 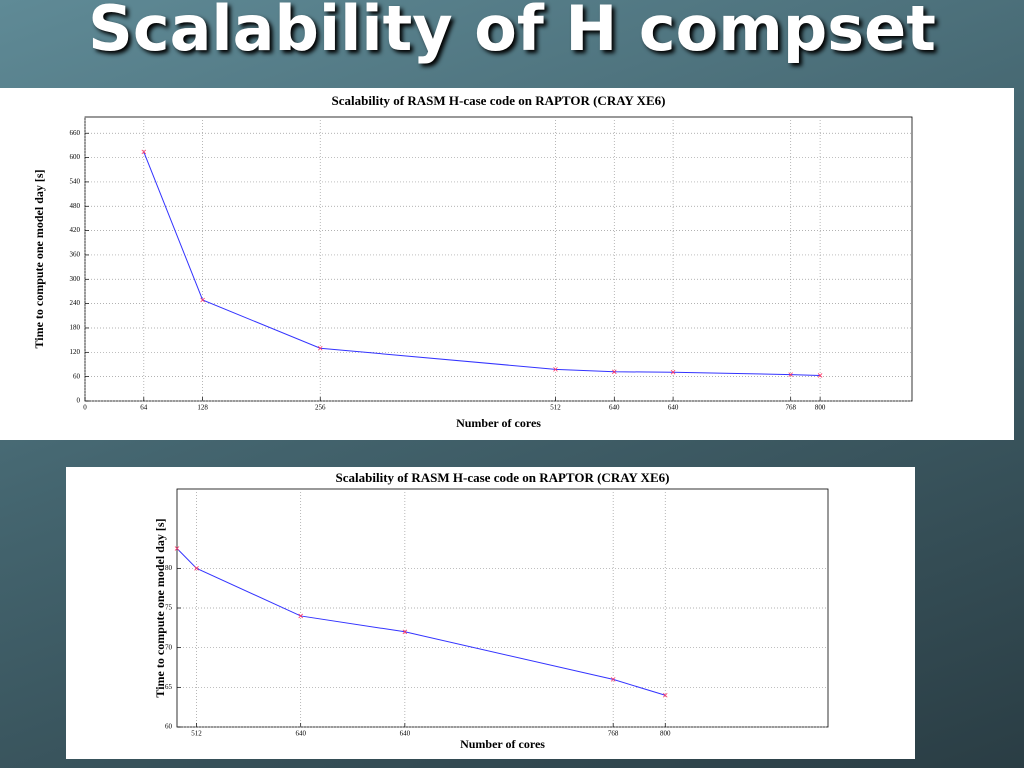 What do you see at coordinates (202, 408) in the screenshot?
I see `x-tick-label: 128` at bounding box center [202, 408].